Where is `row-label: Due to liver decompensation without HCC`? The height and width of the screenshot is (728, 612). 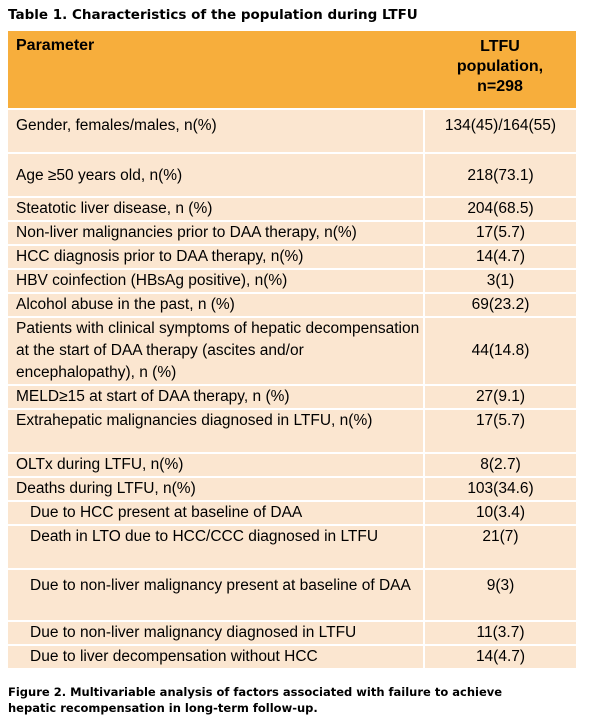 row-label: Due to liver decompensation without HCC is located at coordinates (216, 657).